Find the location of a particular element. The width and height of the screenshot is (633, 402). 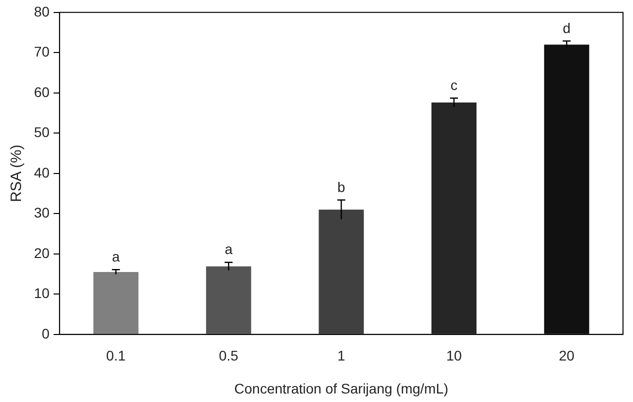

y-tick-label: 80 is located at coordinates (42, 11).